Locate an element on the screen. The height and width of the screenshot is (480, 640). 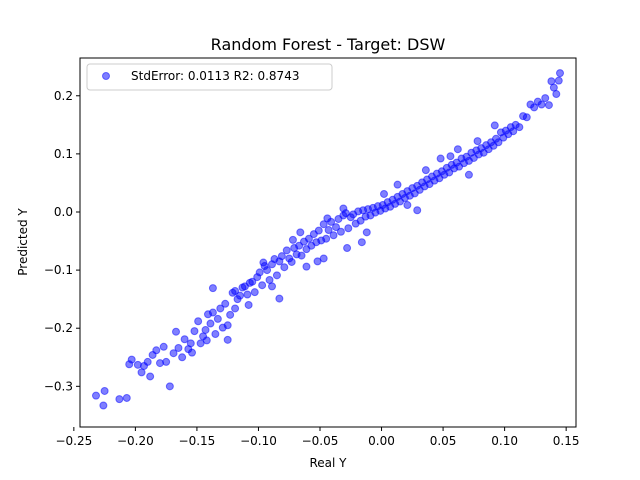
legend: StdError: 0.0113 R2: 0.8743 is located at coordinates (209, 77).